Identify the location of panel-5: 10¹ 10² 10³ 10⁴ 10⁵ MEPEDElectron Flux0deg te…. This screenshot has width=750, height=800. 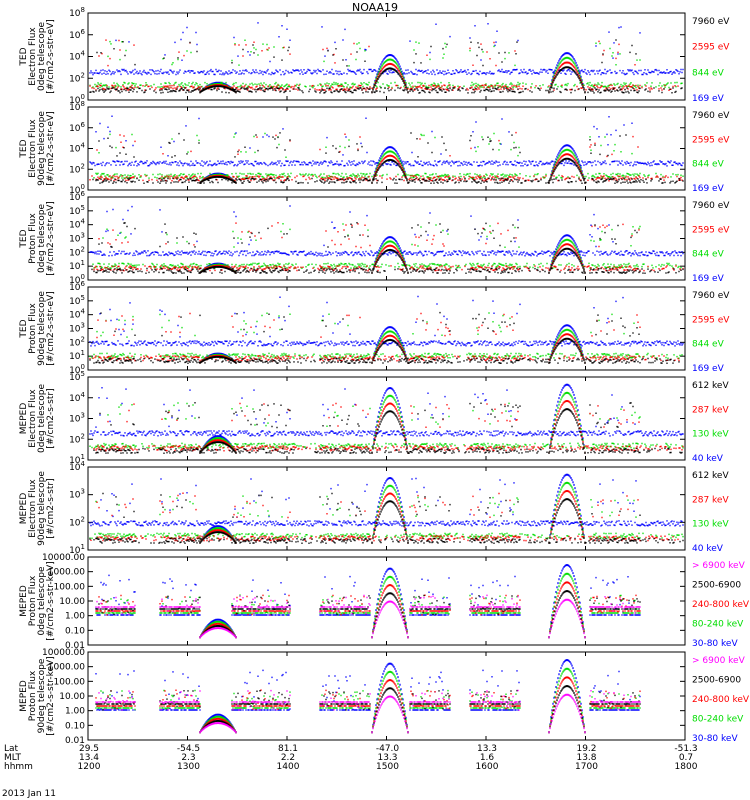
(374, 418).